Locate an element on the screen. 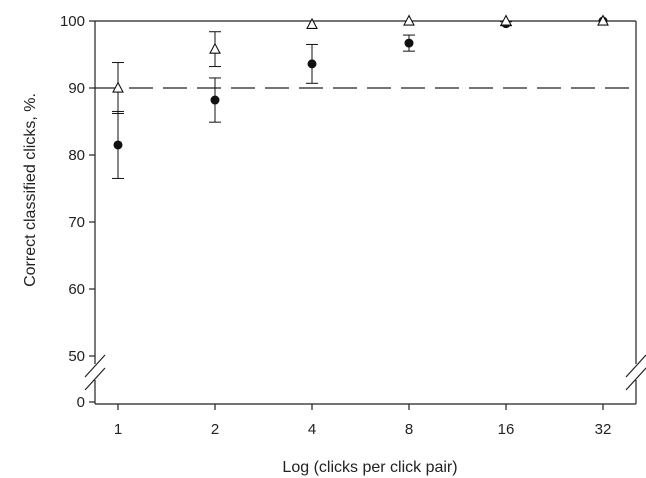 The image size is (646, 478). y-tick-label: 0 is located at coordinates (81, 402).